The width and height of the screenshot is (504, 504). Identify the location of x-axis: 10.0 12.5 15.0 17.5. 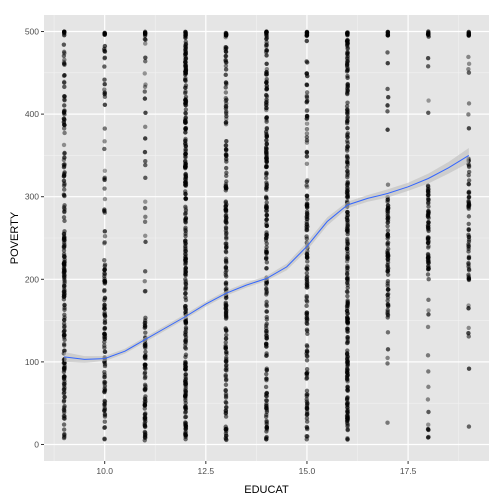
(256, 468).